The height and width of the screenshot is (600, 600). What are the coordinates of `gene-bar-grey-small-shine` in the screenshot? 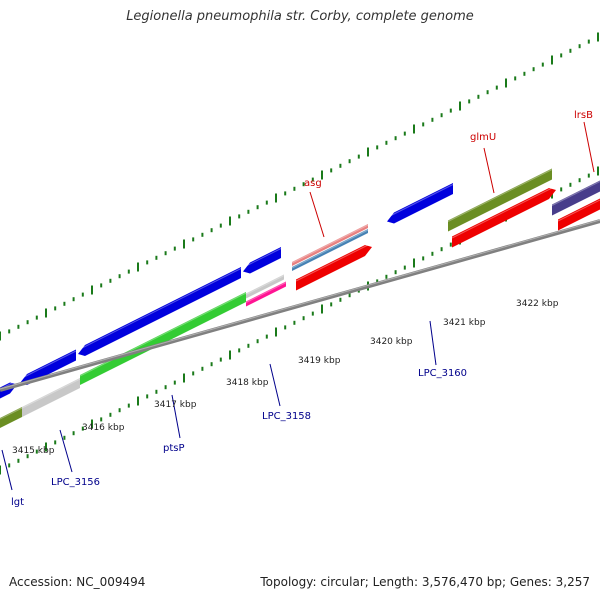 It's located at (265, 285).